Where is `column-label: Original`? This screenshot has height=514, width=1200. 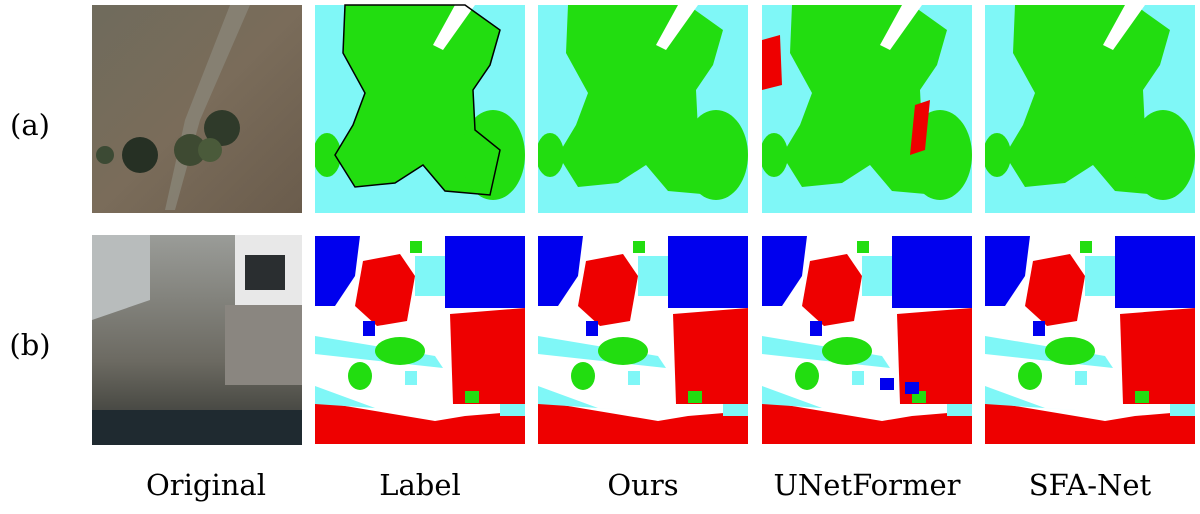 column-label: Original is located at coordinates (206, 485).